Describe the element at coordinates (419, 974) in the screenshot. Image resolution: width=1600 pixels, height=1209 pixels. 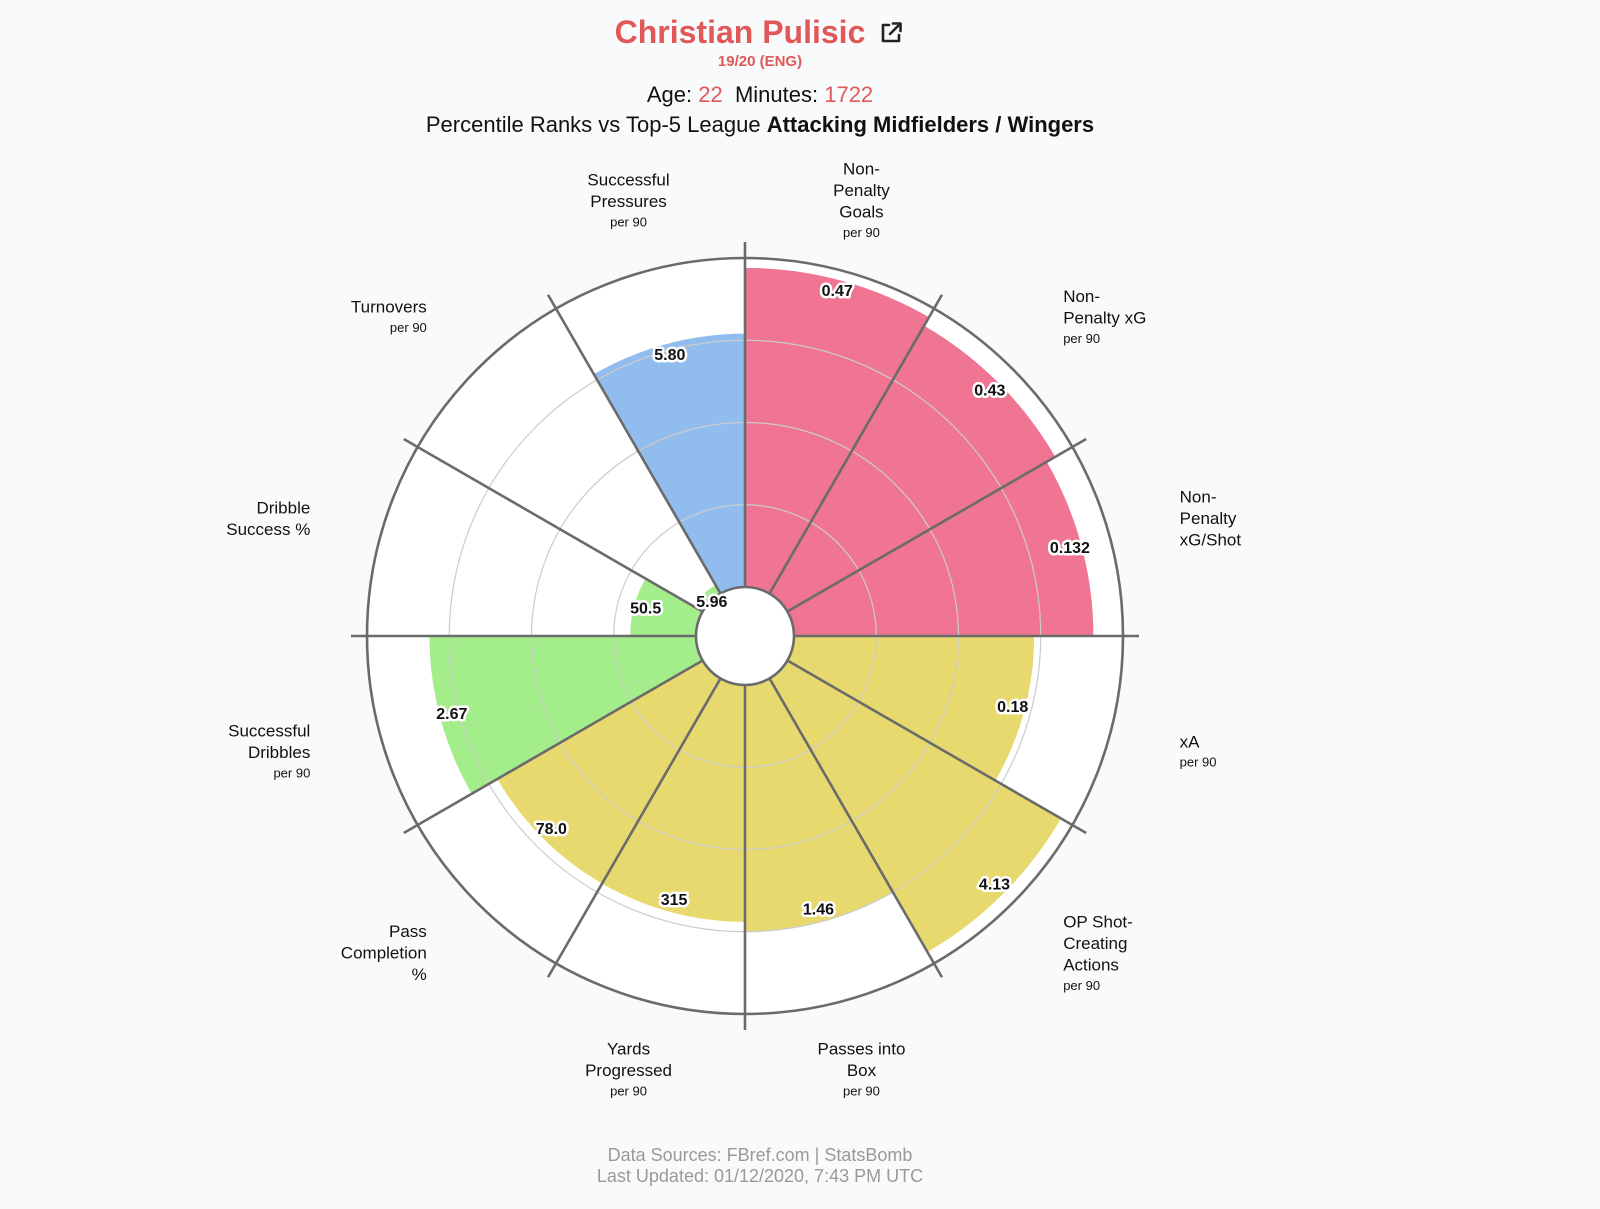
I see `category-name: %` at that location.